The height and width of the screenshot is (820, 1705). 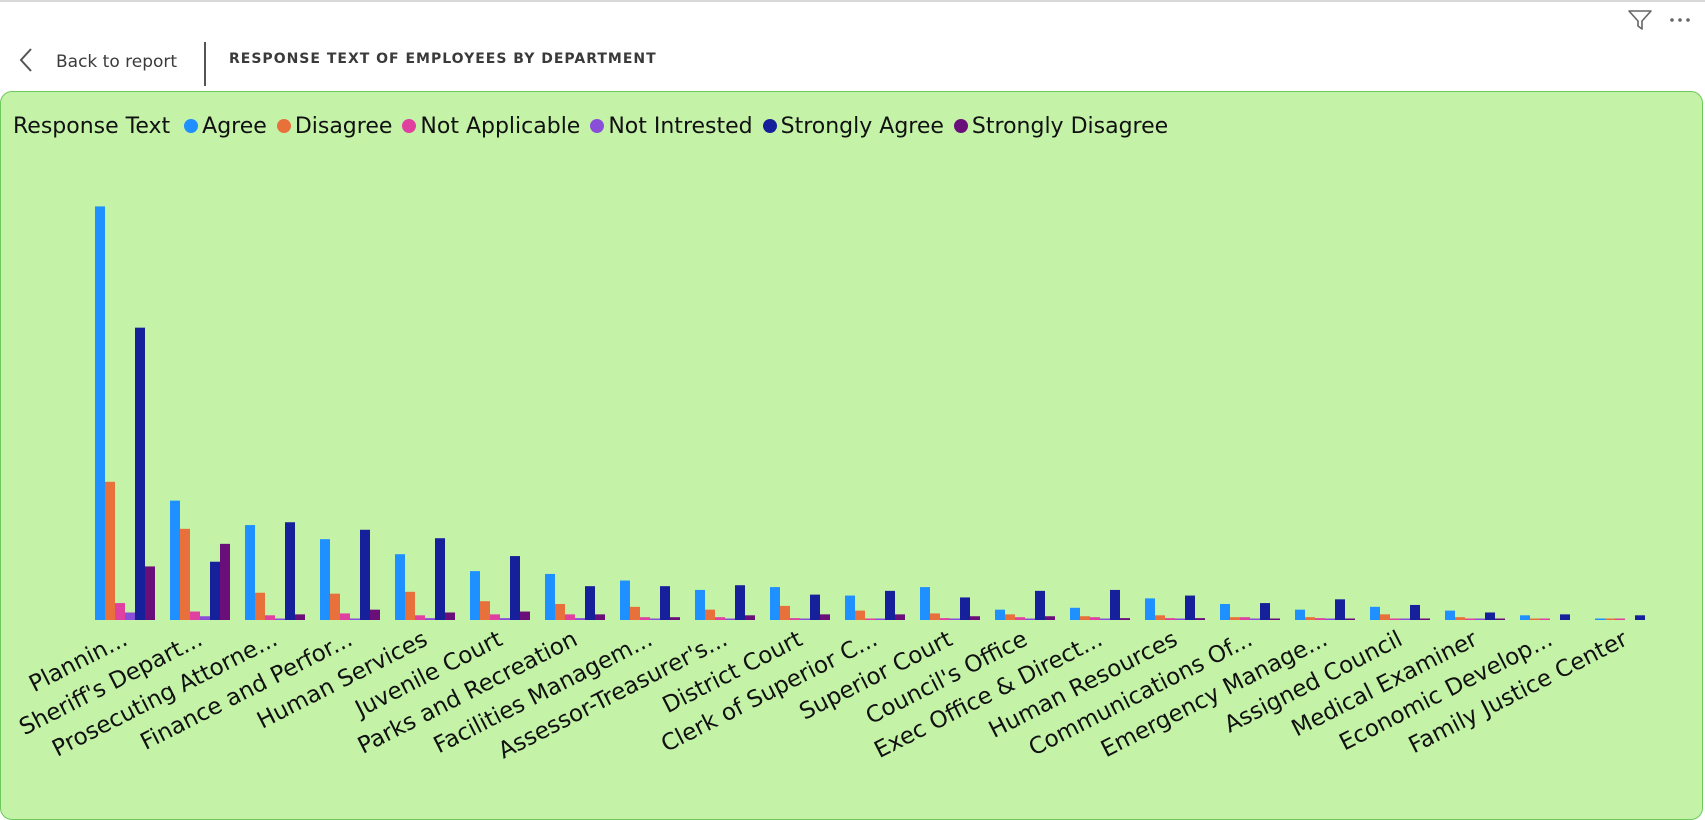 What do you see at coordinates (491, 126) in the screenshot?
I see `legend-item-not-applicable: Not Applicable` at bounding box center [491, 126].